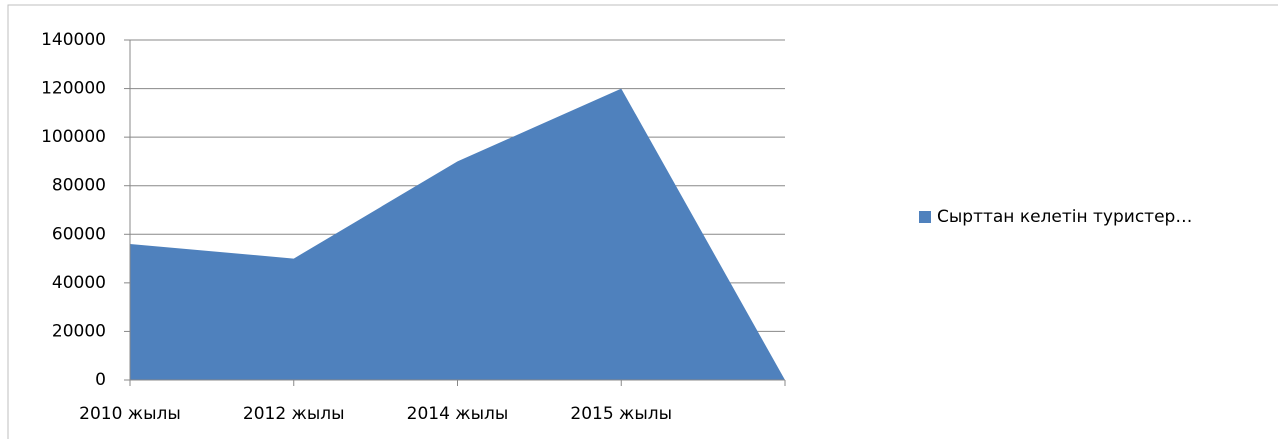  Describe the element at coordinates (925, 217) in the screenshot. I see `legend-swatch` at that location.